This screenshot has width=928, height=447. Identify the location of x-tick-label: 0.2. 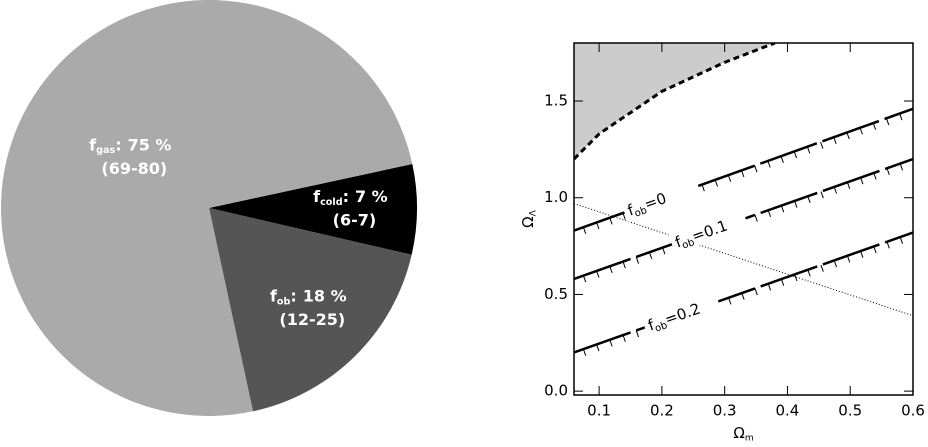
(662, 411).